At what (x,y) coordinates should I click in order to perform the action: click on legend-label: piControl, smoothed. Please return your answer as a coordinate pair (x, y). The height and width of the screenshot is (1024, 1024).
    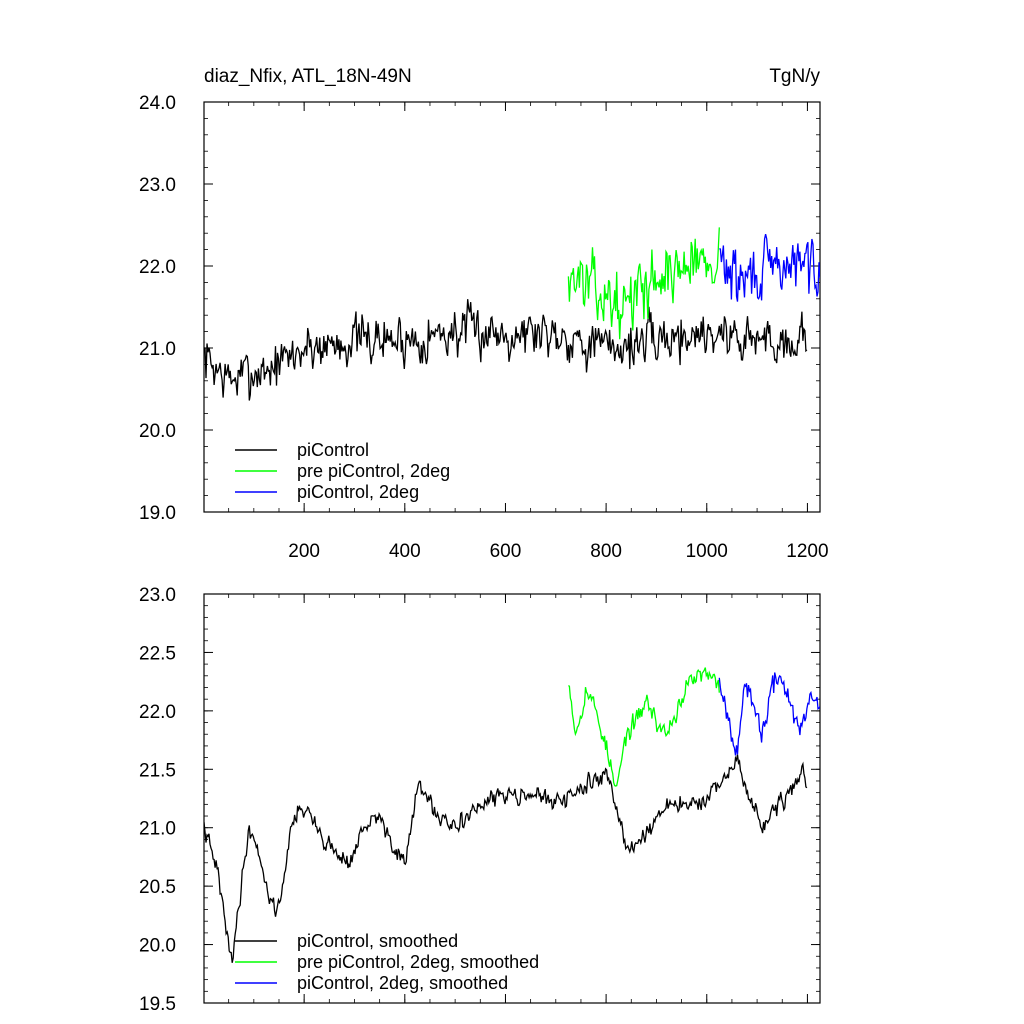
    Looking at the image, I should click on (377, 941).